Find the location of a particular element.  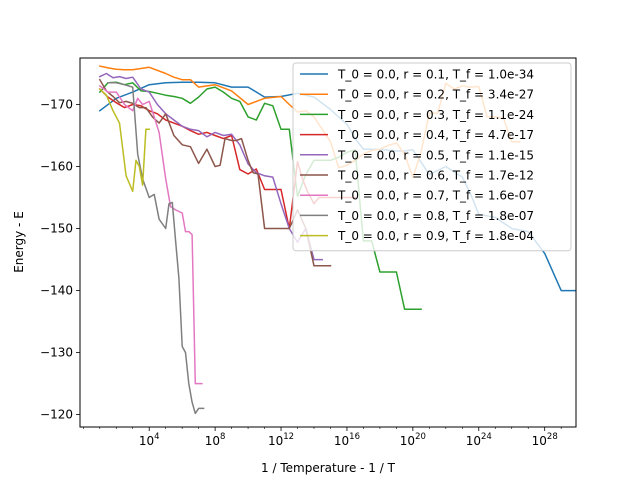

x-tick-label: 10²⁴ is located at coordinates (479, 440).